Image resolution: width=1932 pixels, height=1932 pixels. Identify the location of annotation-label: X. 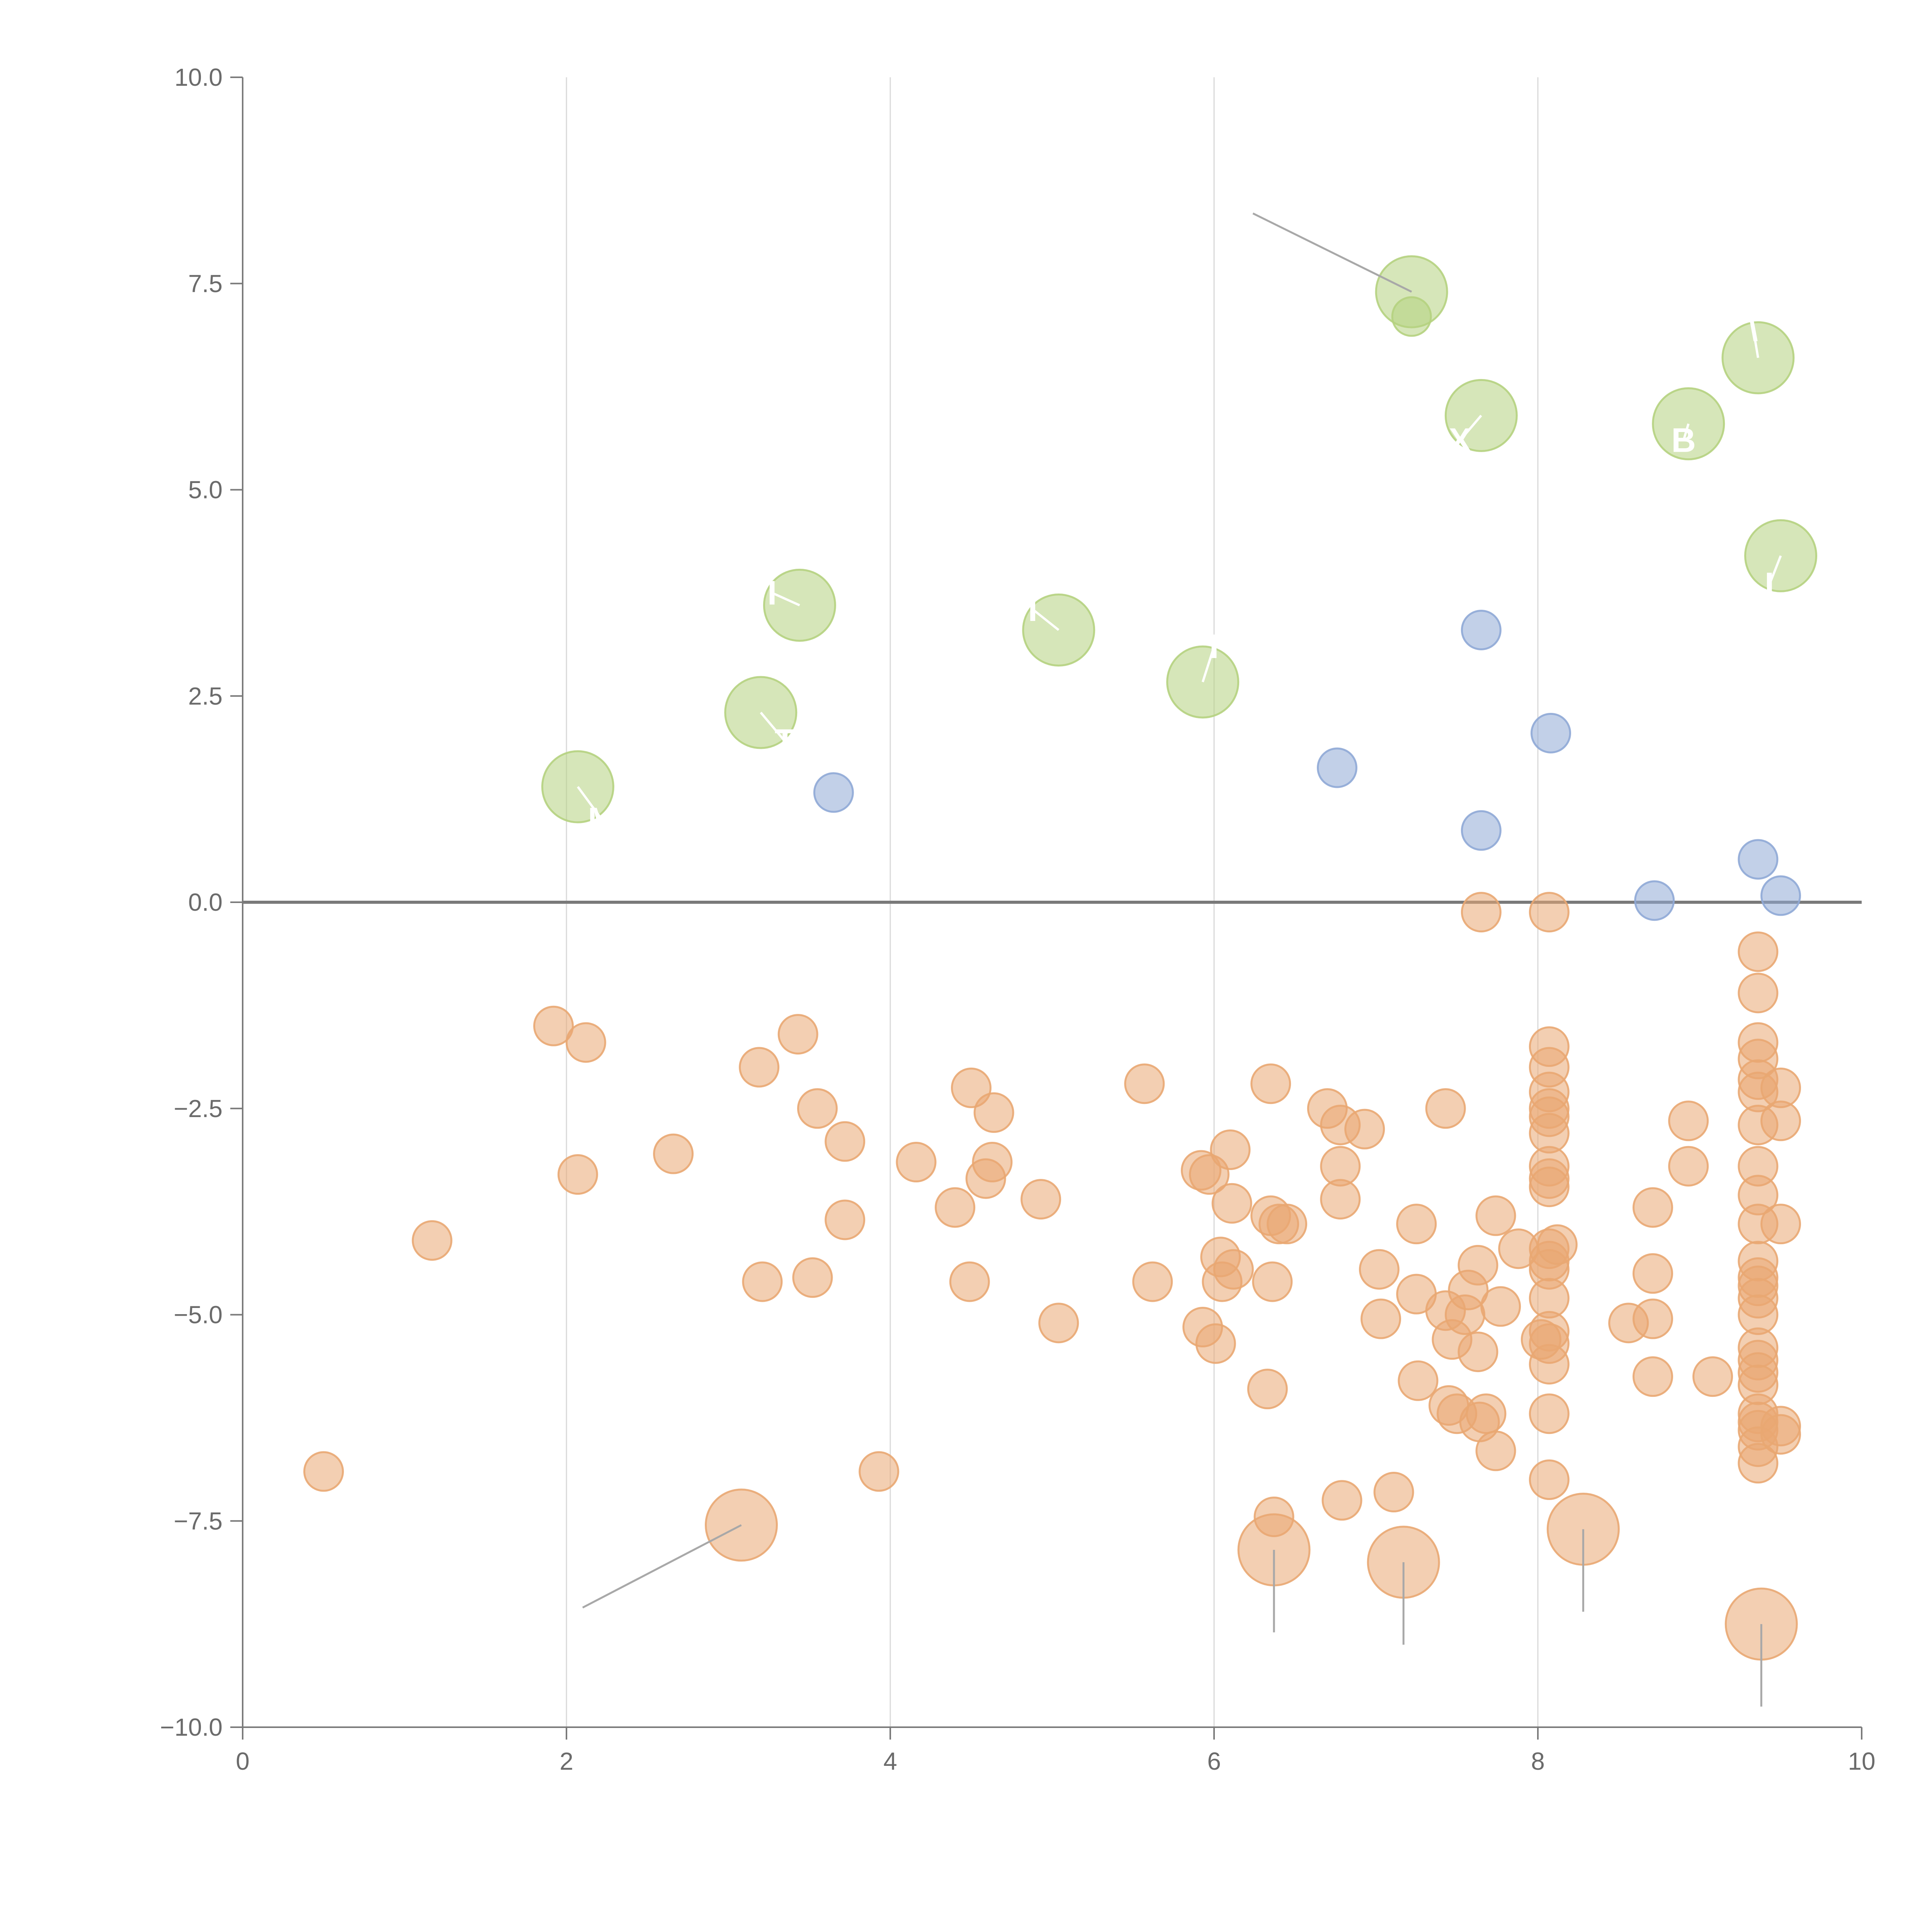
(1461, 440).